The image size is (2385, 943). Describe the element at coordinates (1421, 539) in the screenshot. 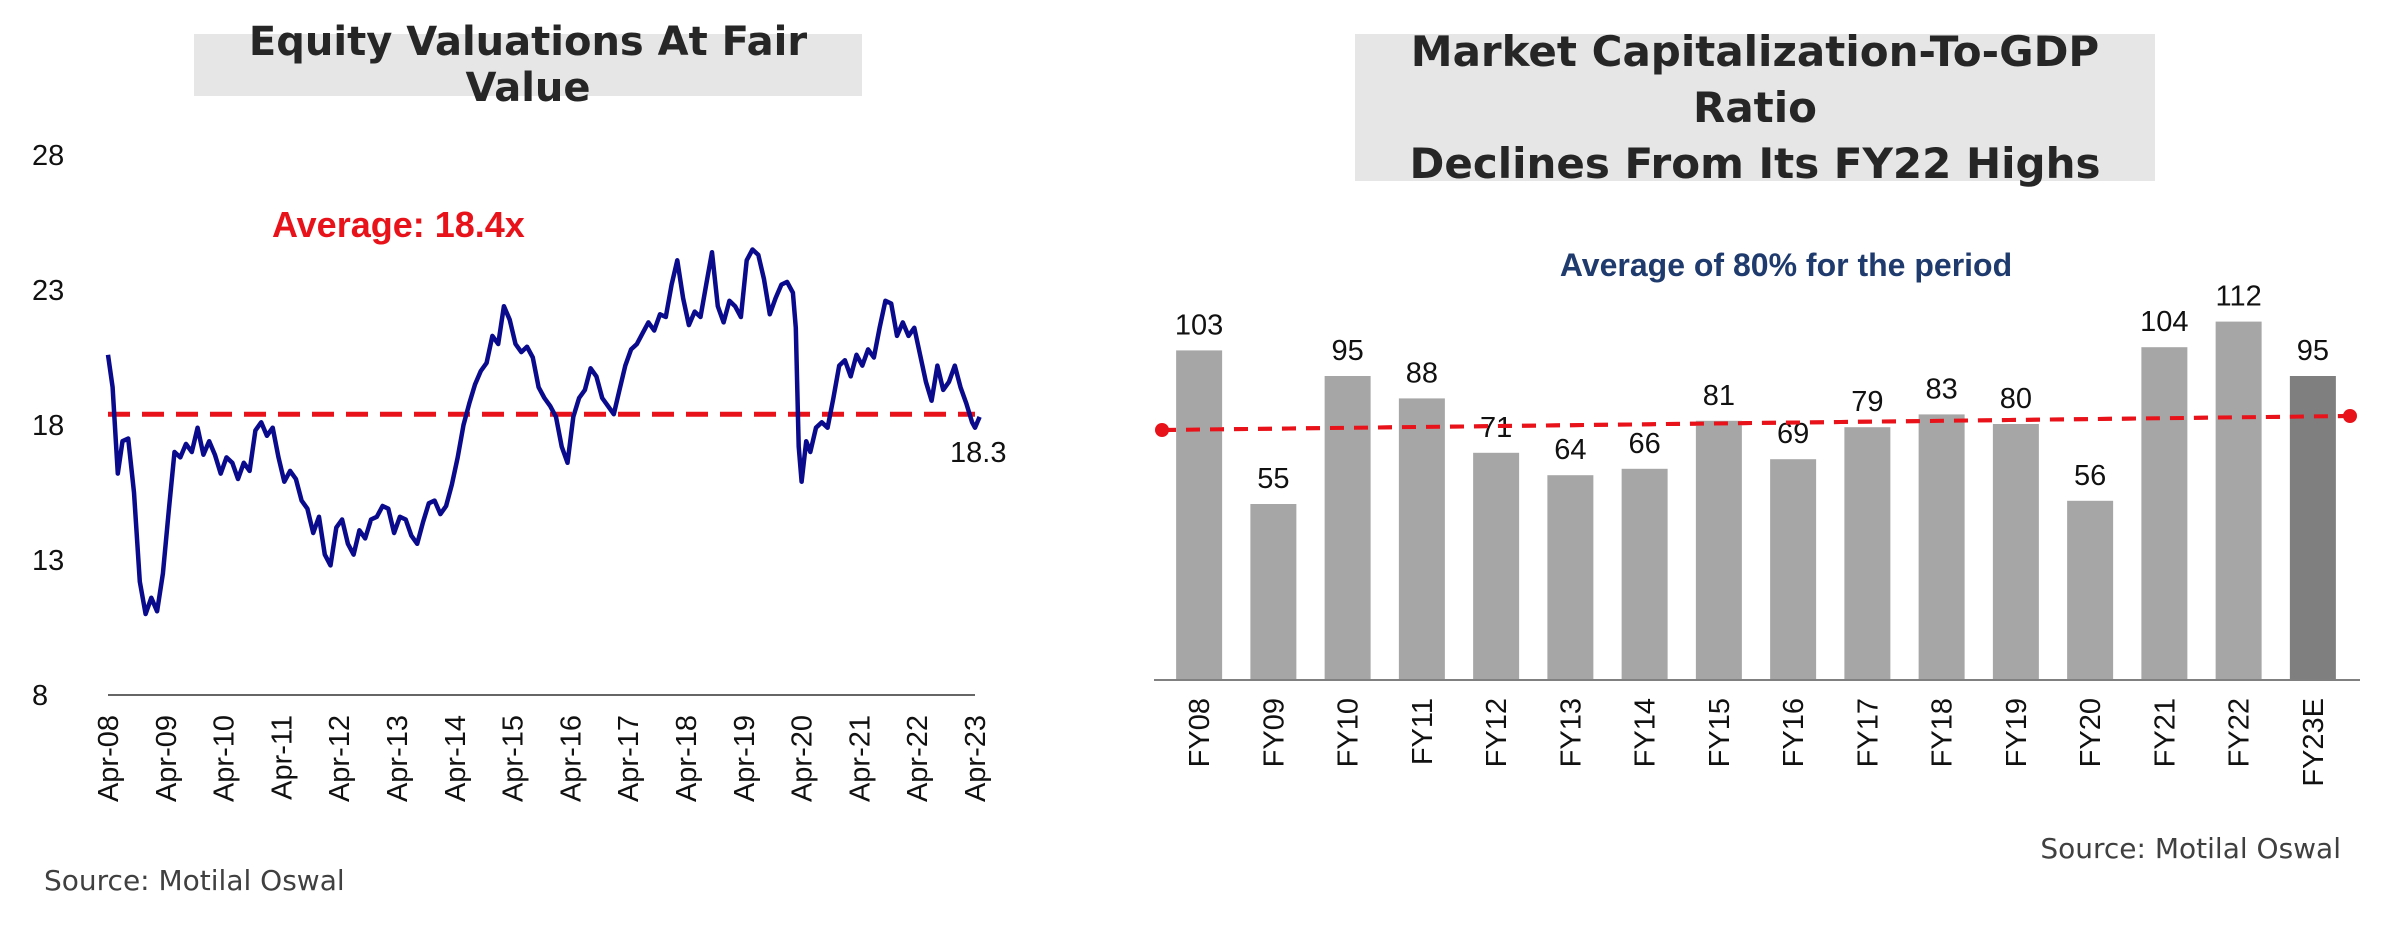

I see `bar-FY11` at that location.